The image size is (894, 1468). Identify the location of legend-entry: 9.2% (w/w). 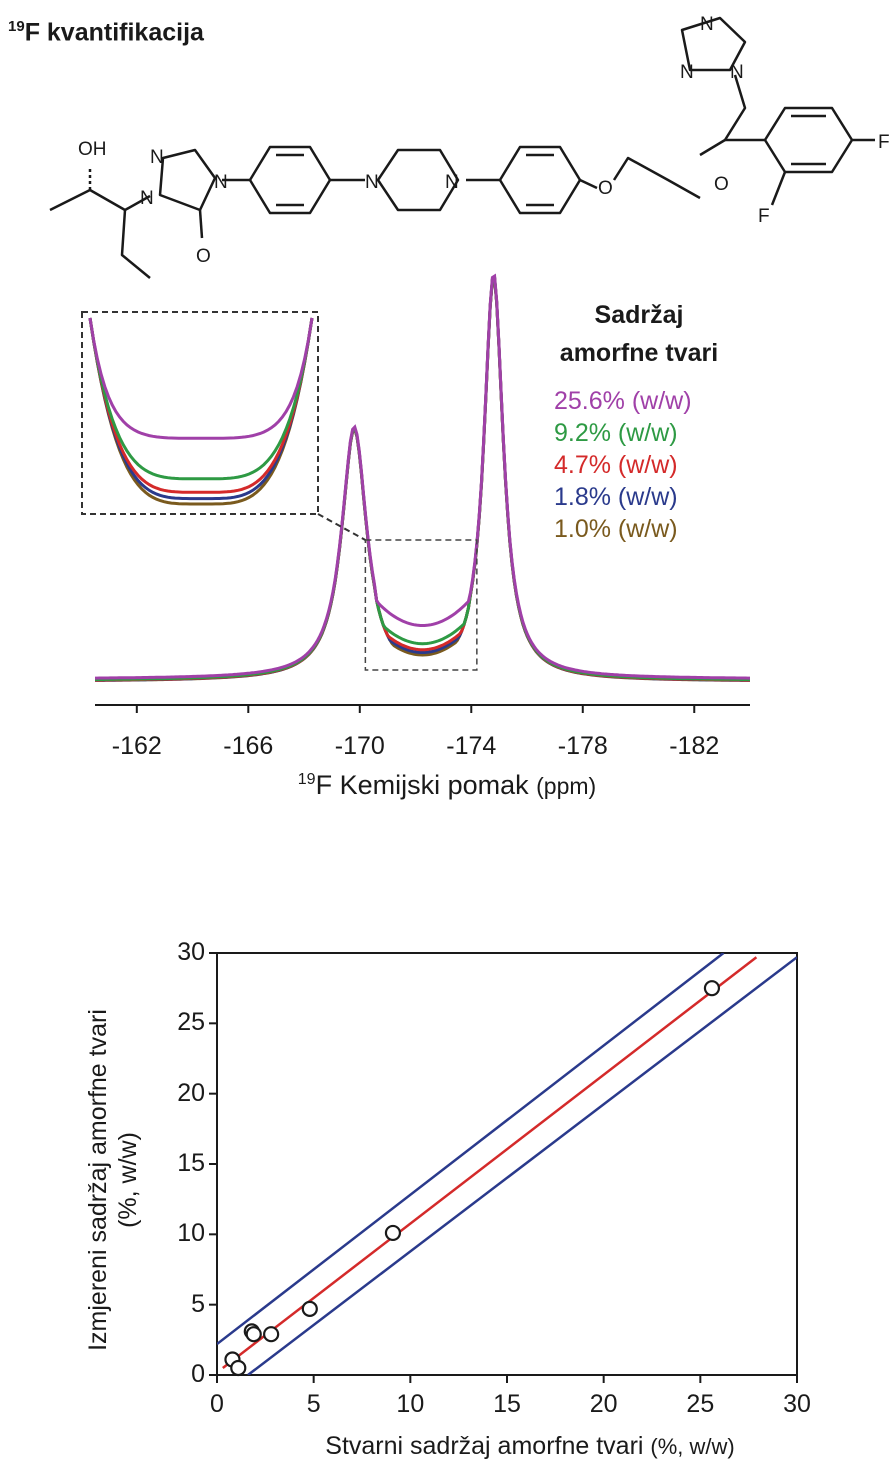
(616, 433).